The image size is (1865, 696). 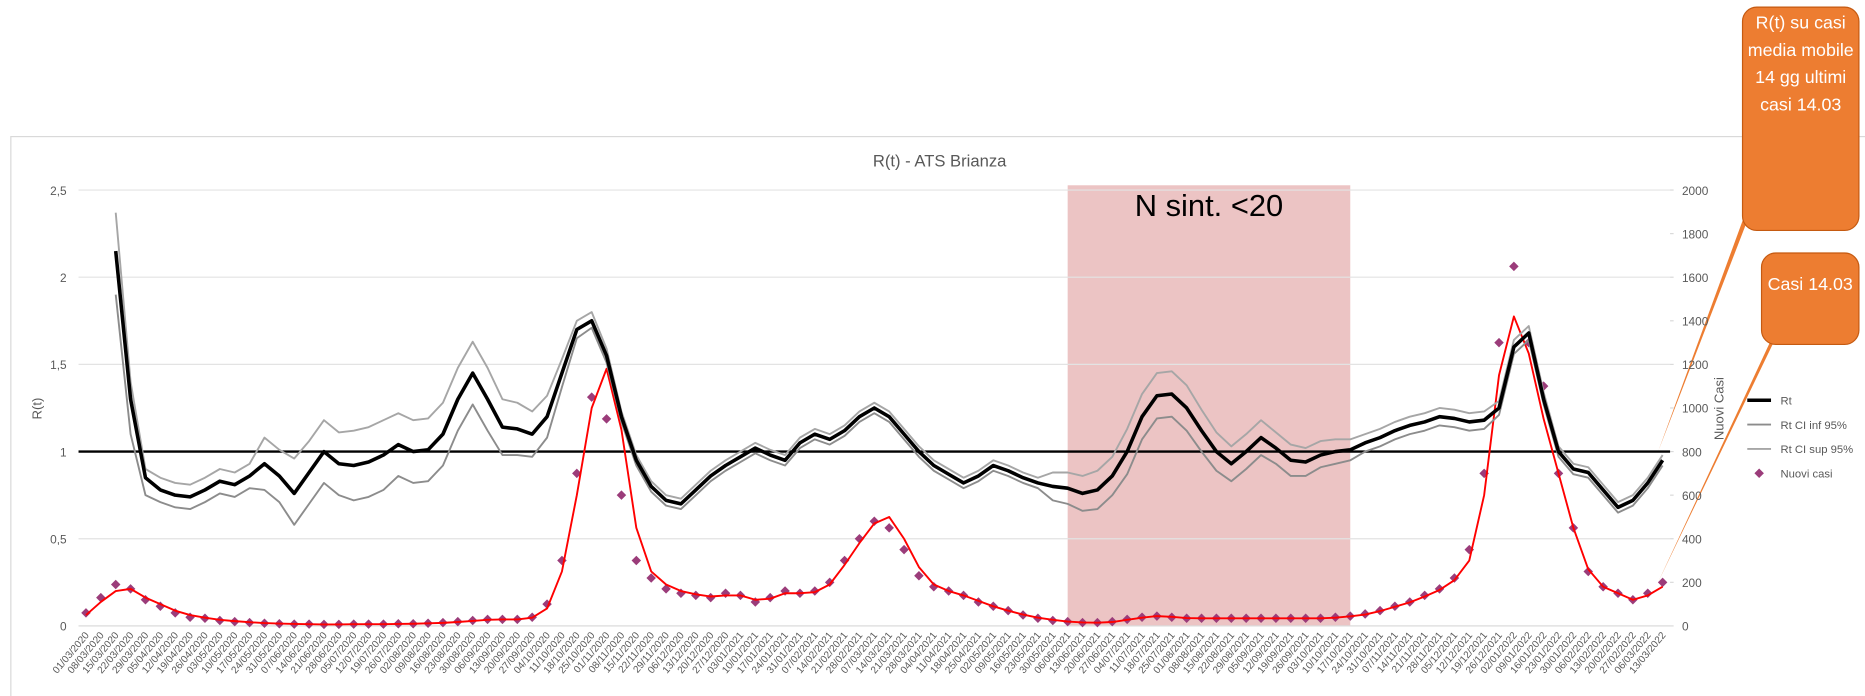 I want to click on y2-tick-label: 1800, so click(x=1695, y=234).